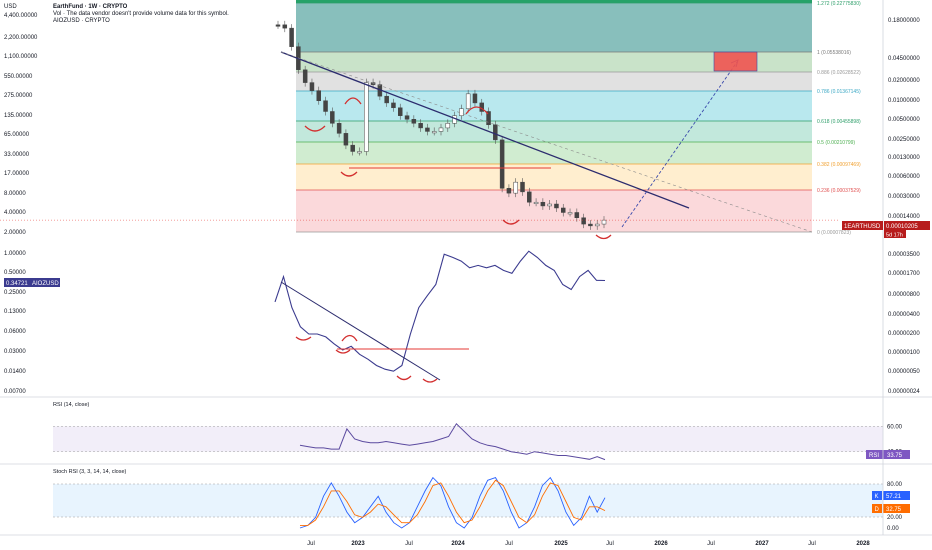 This screenshot has height=550, width=932. What do you see at coordinates (896, 495) in the screenshot?
I see `stoch-k-value-bg` at bounding box center [896, 495].